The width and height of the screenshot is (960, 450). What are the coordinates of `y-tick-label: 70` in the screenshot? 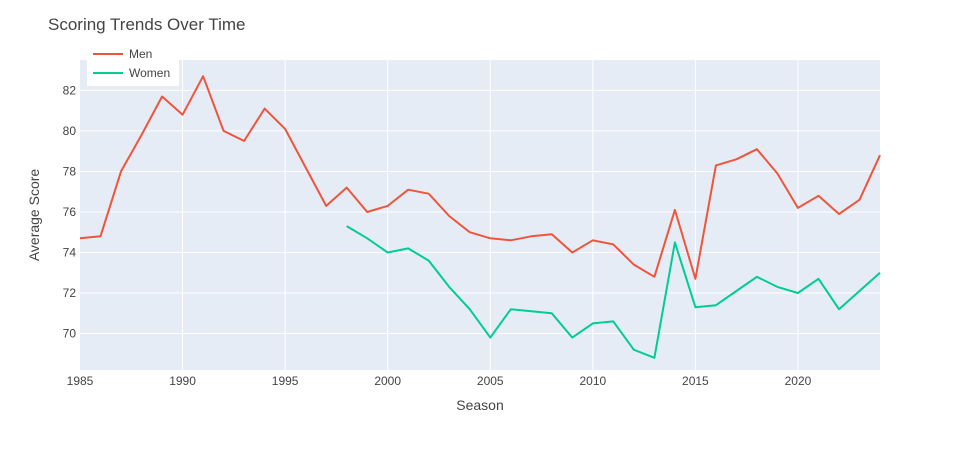 It's located at (70, 334).